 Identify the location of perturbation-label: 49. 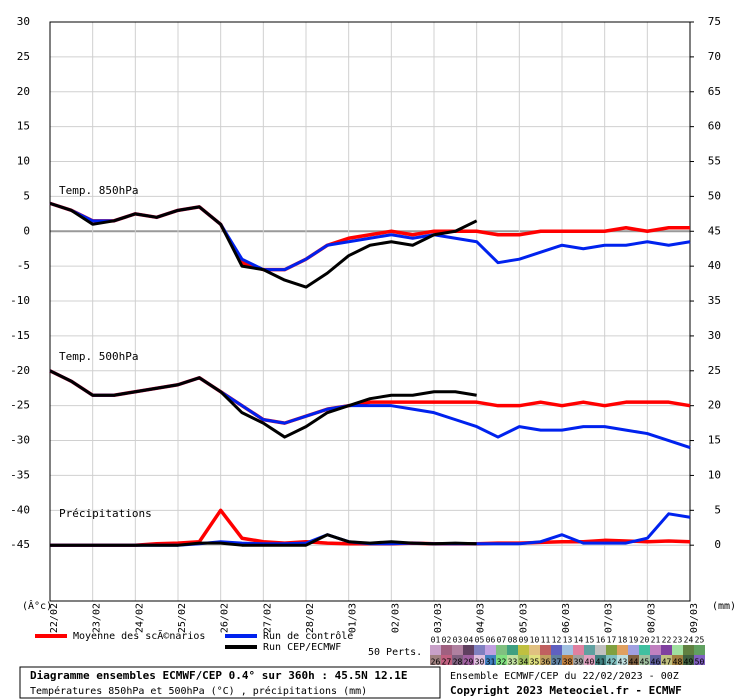
(689, 662).